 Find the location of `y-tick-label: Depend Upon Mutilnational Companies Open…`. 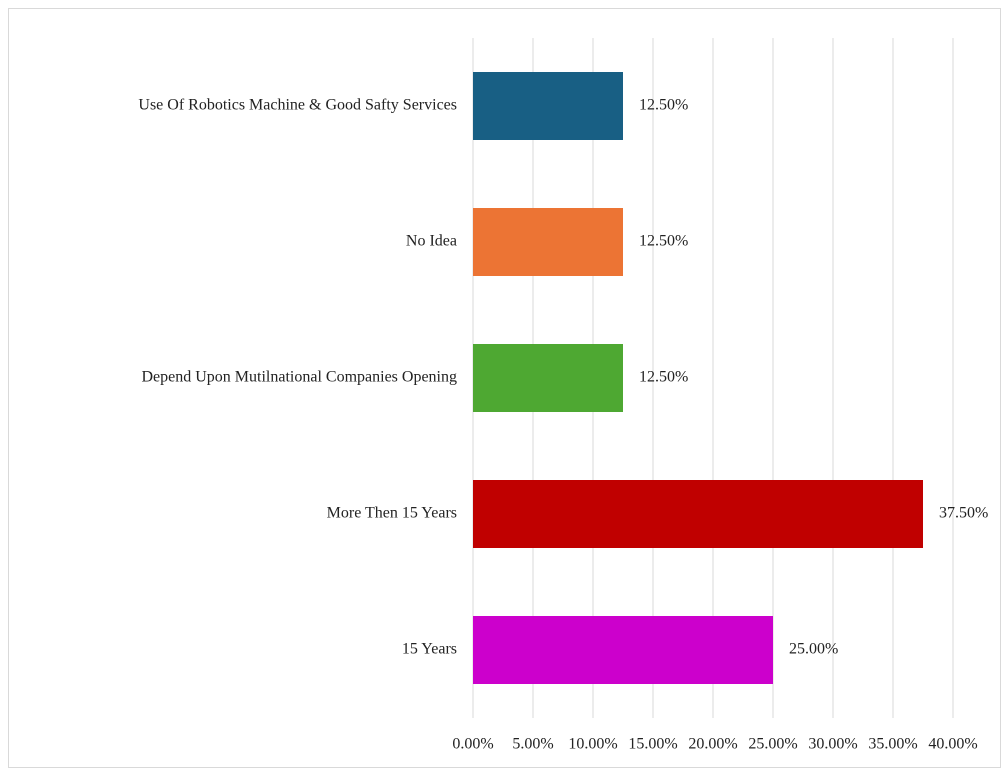

y-tick-label: Depend Upon Mutilnational Companies Open… is located at coordinates (299, 377).